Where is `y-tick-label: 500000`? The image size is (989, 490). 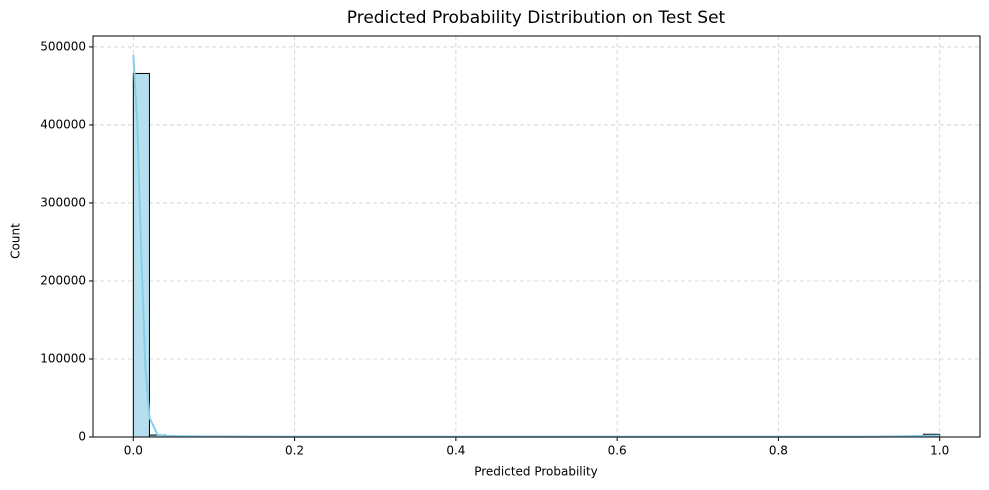
y-tick-label: 500000 is located at coordinates (63, 46).